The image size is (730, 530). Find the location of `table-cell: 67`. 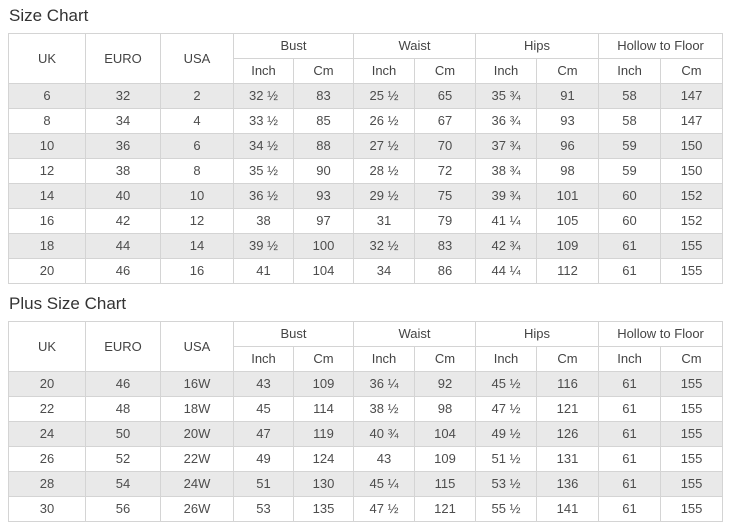

table-cell: 67 is located at coordinates (445, 121).